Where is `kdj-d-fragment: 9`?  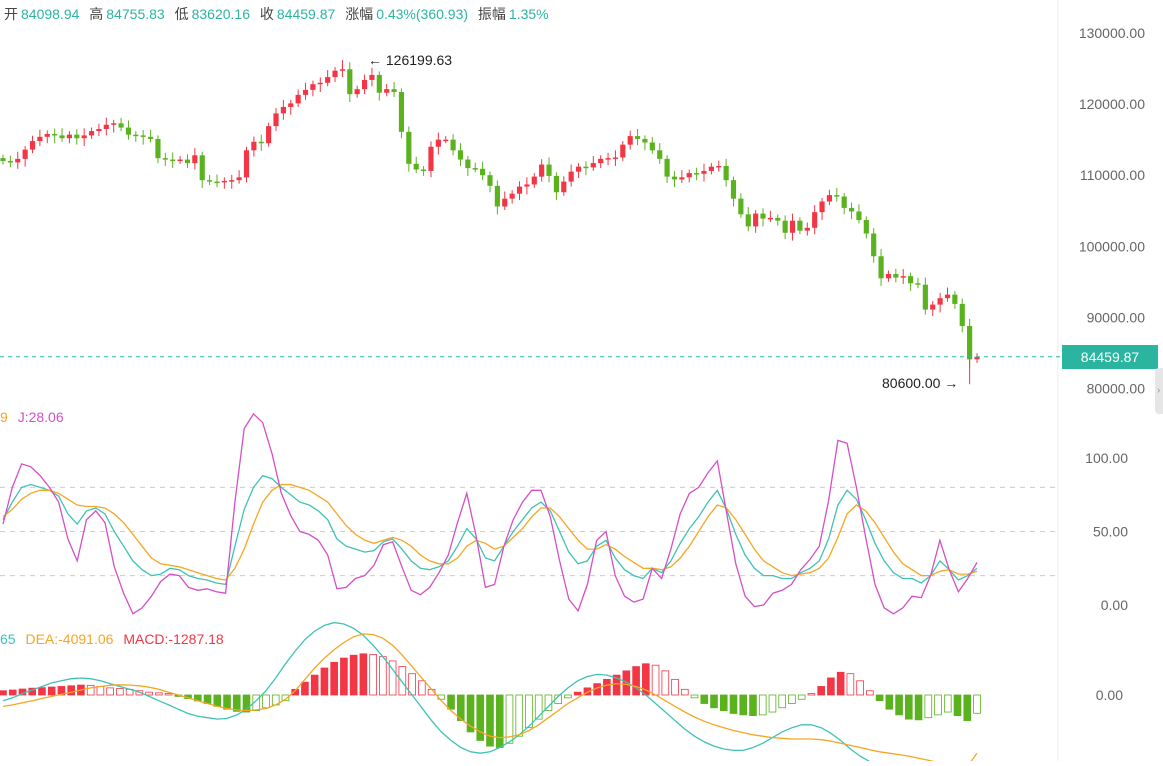 kdj-d-fragment: 9 is located at coordinates (4, 417).